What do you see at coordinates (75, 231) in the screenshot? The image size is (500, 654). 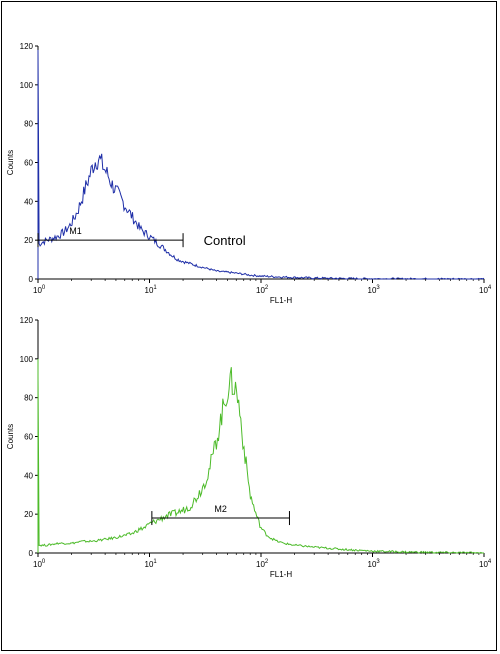 I see `gate-label: M1` at bounding box center [75, 231].